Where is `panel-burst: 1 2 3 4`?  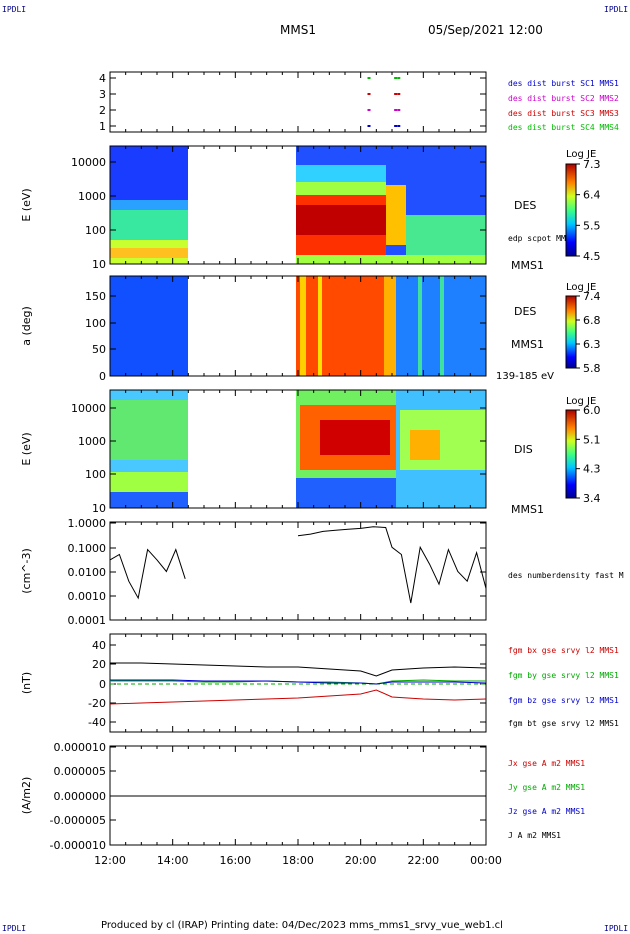 panel-burst: 1 2 3 4 is located at coordinates (293, 102).